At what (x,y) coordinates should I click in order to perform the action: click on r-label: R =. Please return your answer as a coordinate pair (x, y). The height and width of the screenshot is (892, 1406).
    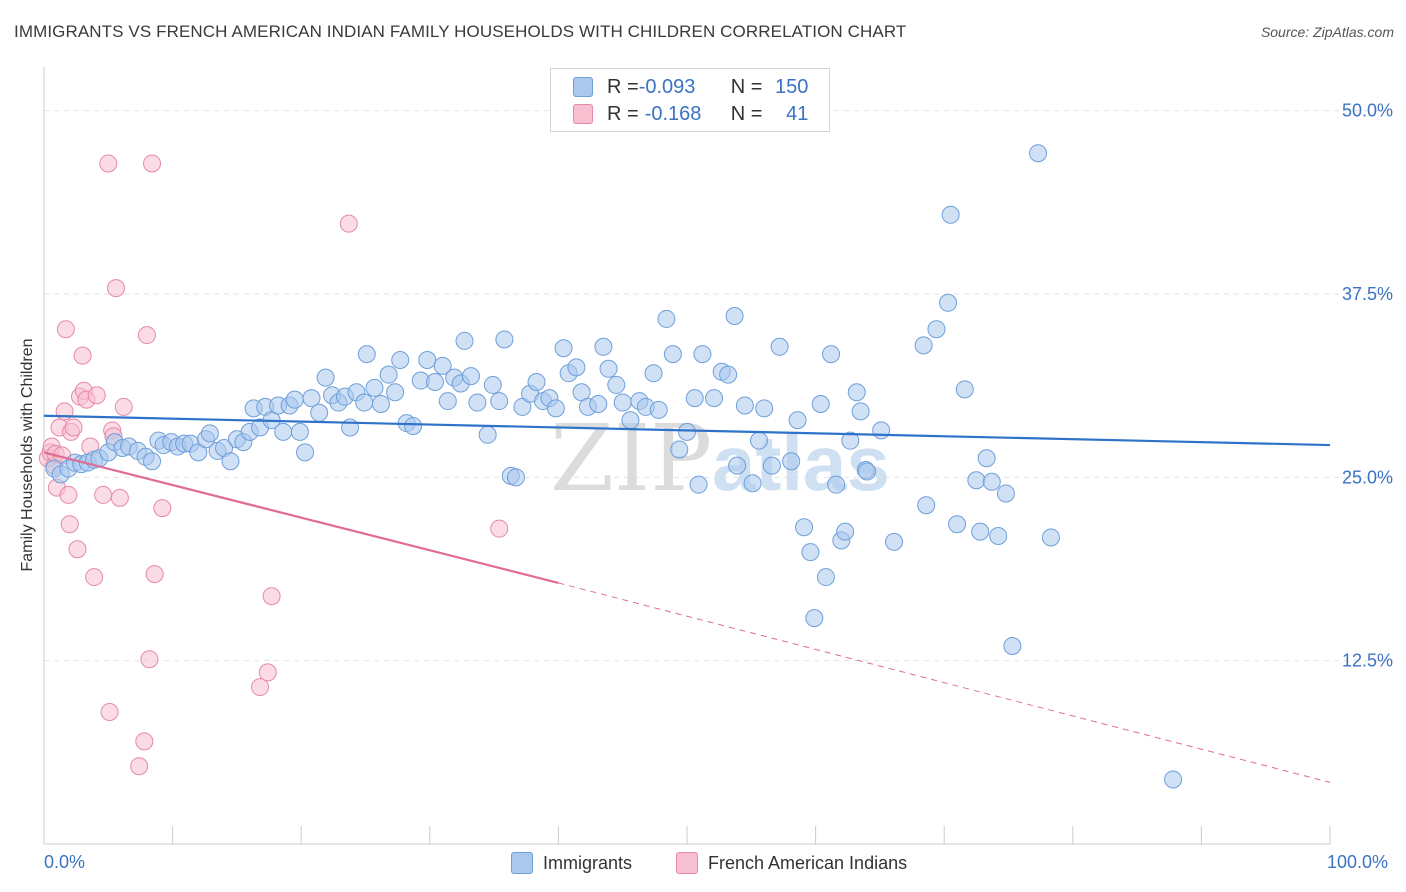
    Looking at the image, I should click on (623, 113).